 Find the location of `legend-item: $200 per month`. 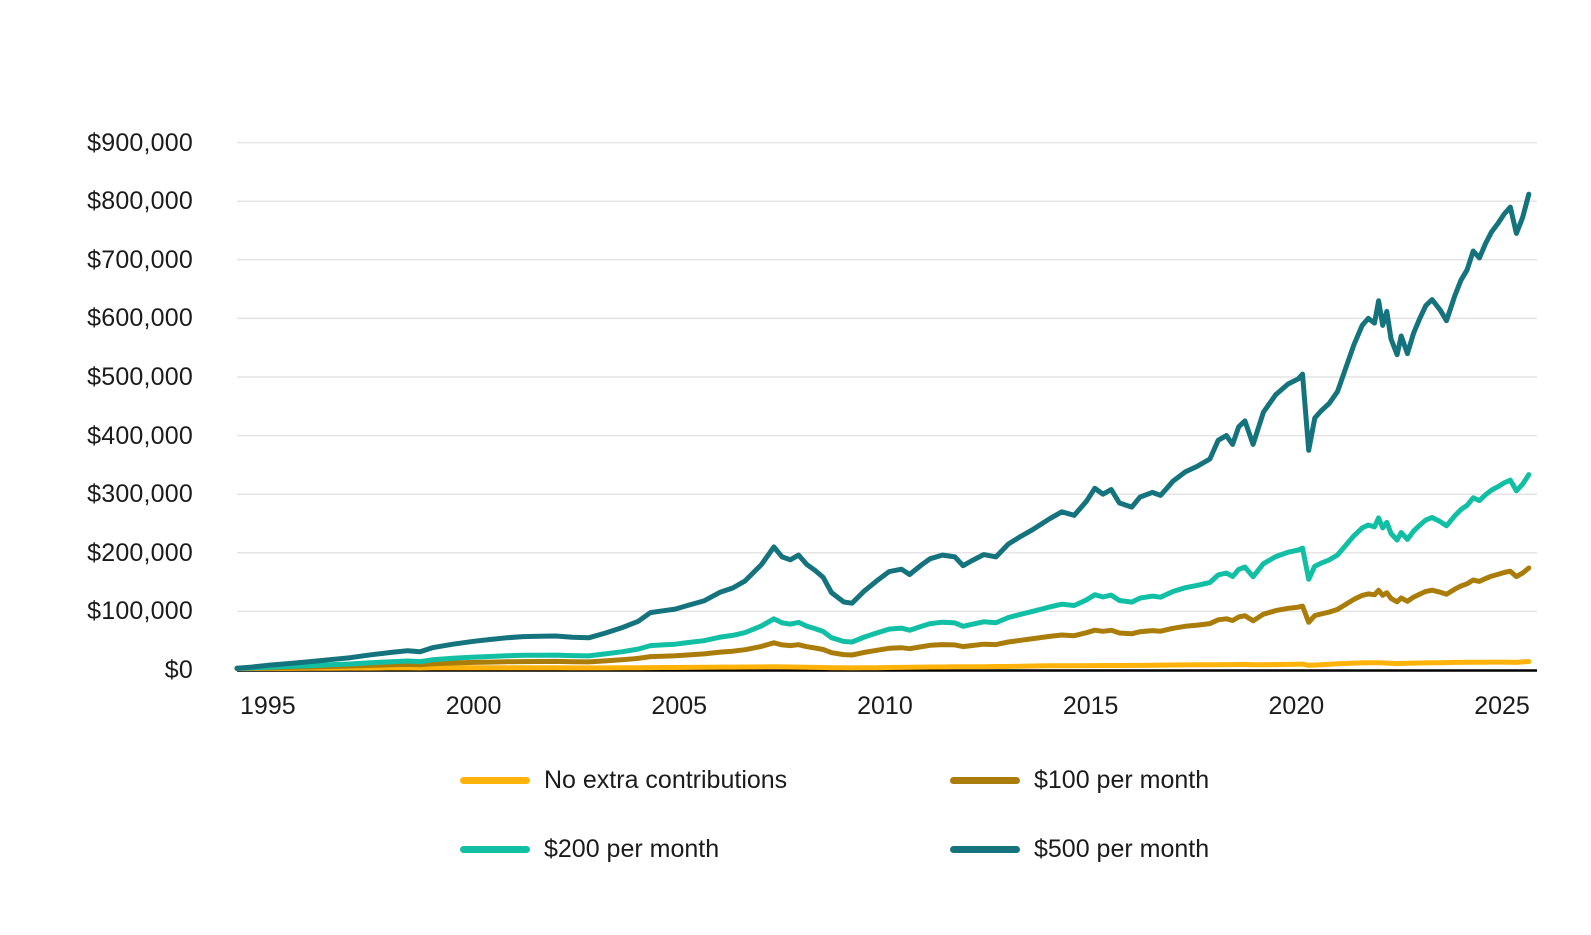

legend-item: $200 per month is located at coordinates (589, 849).